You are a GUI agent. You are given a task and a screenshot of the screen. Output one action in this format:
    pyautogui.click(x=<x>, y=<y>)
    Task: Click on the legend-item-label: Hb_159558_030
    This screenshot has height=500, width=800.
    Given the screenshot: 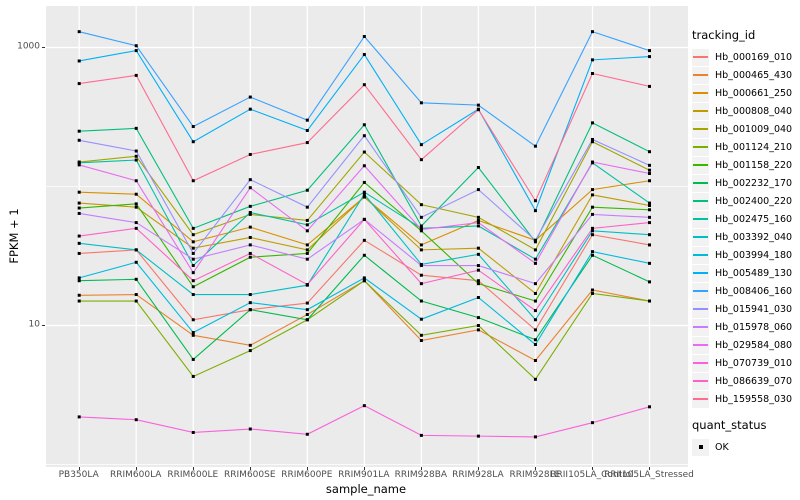 What is the action you would take?
    pyautogui.click(x=754, y=399)
    